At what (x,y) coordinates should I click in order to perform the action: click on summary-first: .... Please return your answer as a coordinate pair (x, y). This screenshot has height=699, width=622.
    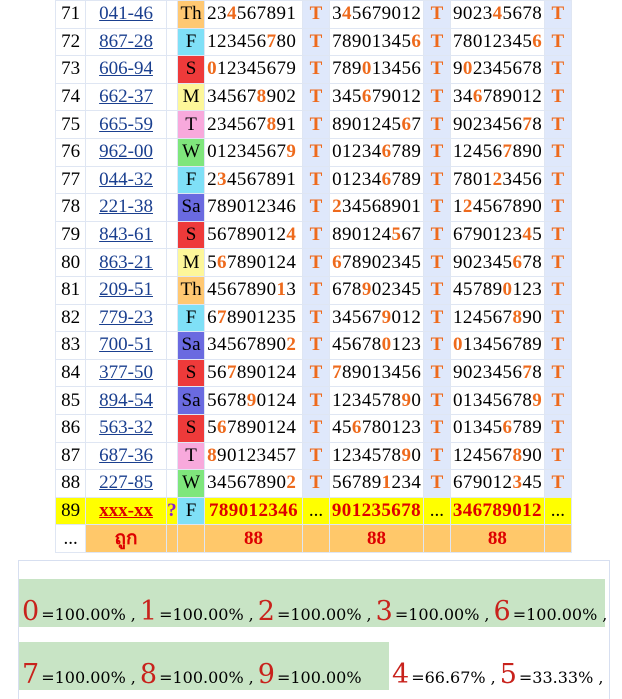
    Looking at the image, I should click on (70, 538).